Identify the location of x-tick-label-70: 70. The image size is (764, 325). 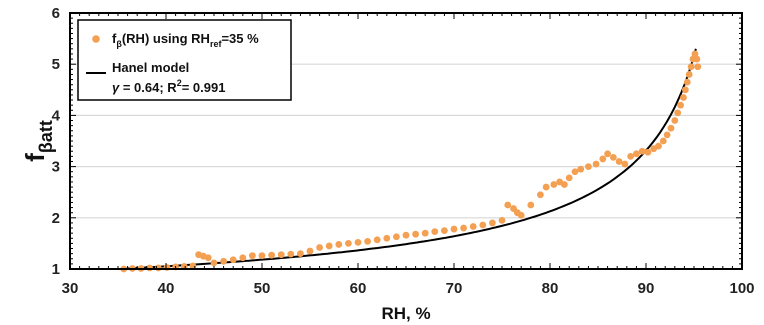
(454, 288).